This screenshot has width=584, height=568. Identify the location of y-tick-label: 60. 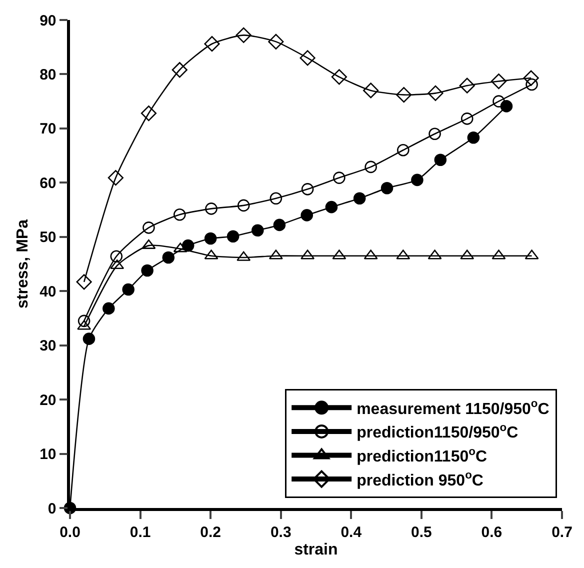
(48, 183).